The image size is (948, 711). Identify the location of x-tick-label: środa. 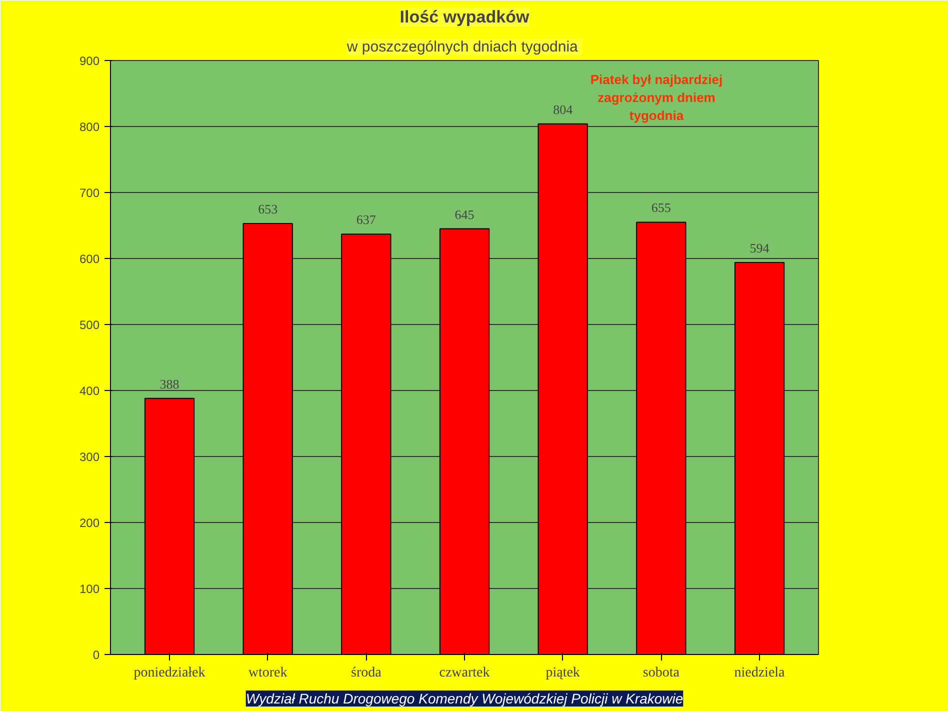
(366, 673).